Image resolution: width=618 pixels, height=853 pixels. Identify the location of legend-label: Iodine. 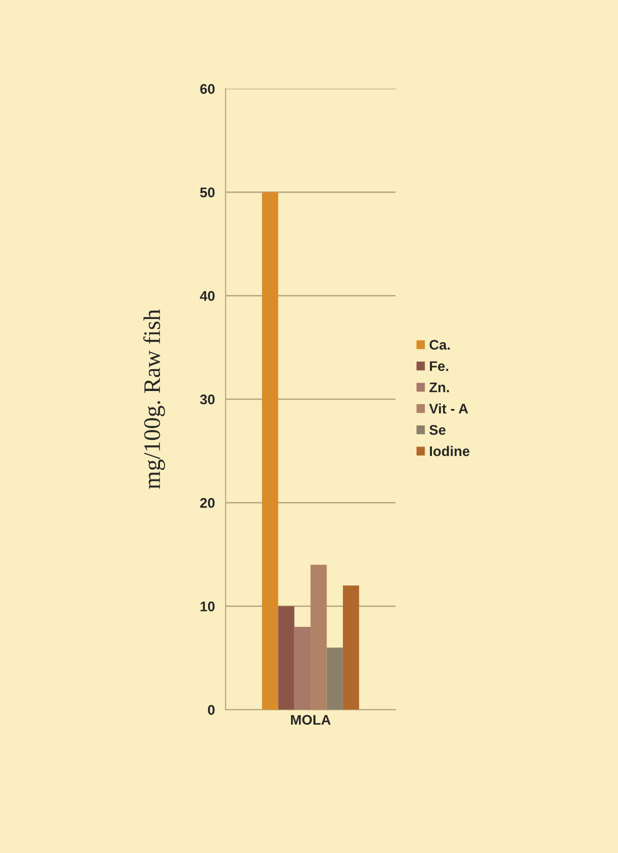
(450, 451).